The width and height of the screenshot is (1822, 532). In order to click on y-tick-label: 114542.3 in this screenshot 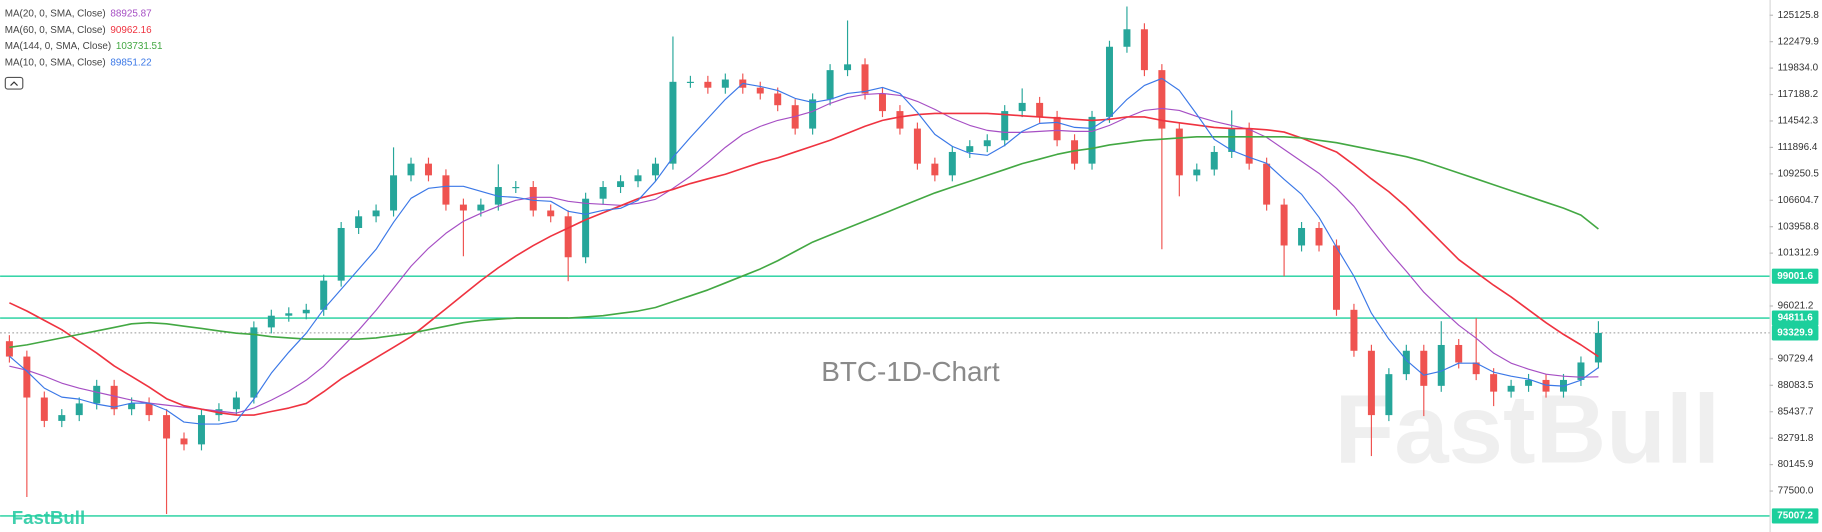, I will do `click(1798, 121)`.